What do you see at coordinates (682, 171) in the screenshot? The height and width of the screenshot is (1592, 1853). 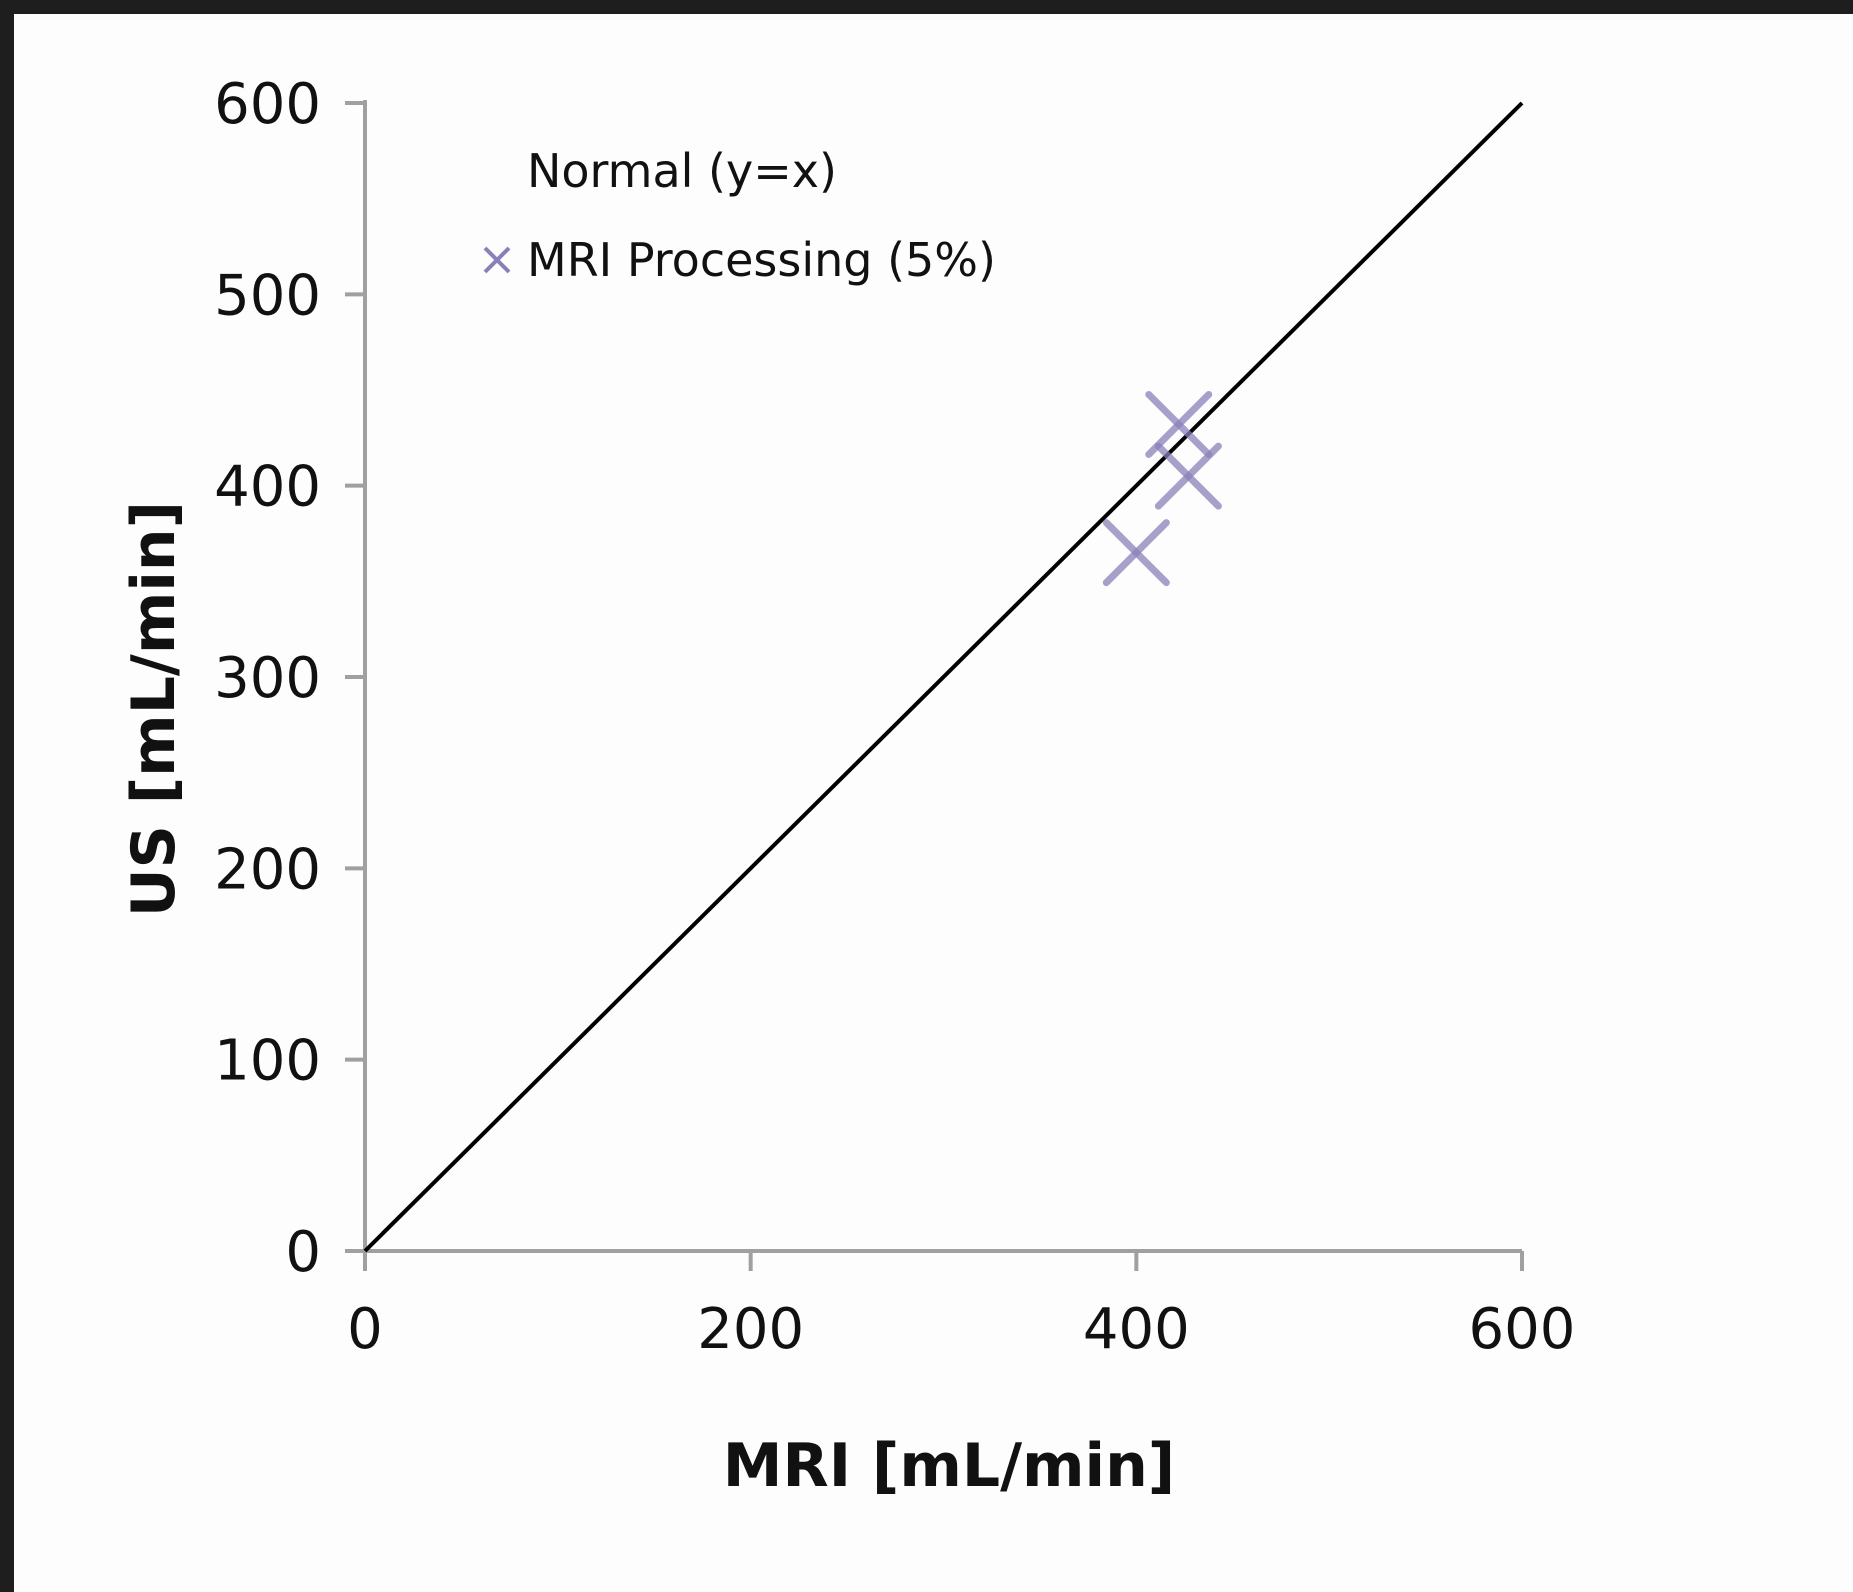 I see `legend-label: Normal (y=x)` at bounding box center [682, 171].